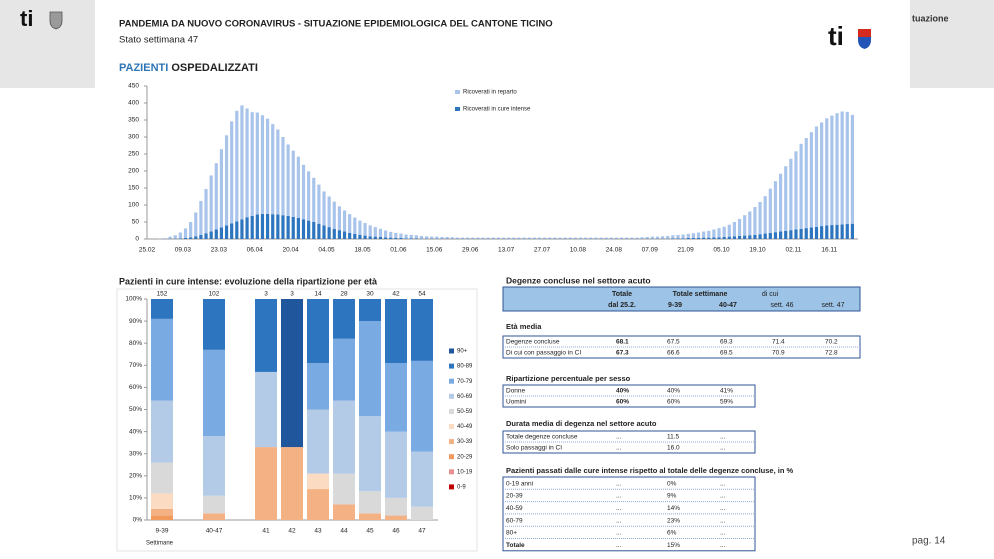 This screenshot has width=994, height=559. What do you see at coordinates (135, 476) in the screenshot?
I see `y-tick-label: 20%` at bounding box center [135, 476].